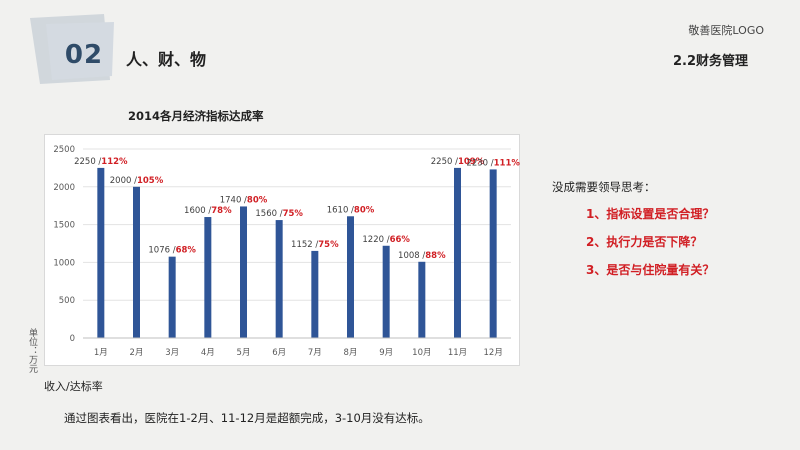 Image resolution: width=800 pixels, height=450 pixels. I want to click on x-tick-label: 12月, so click(493, 353).